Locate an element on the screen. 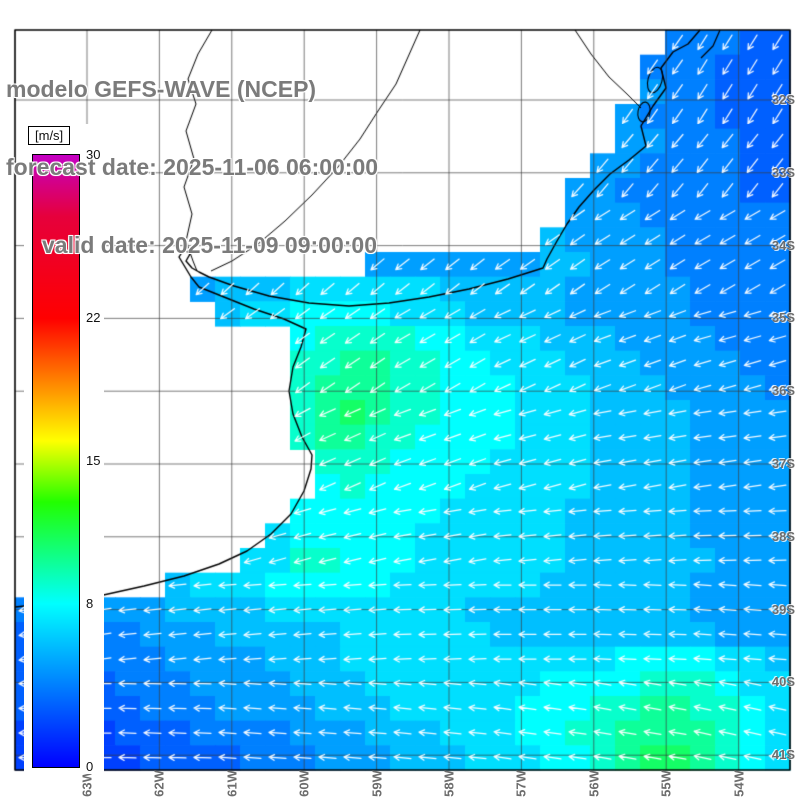 The height and width of the screenshot is (800, 800). colorbar-tick-label: 30 is located at coordinates (93, 154).